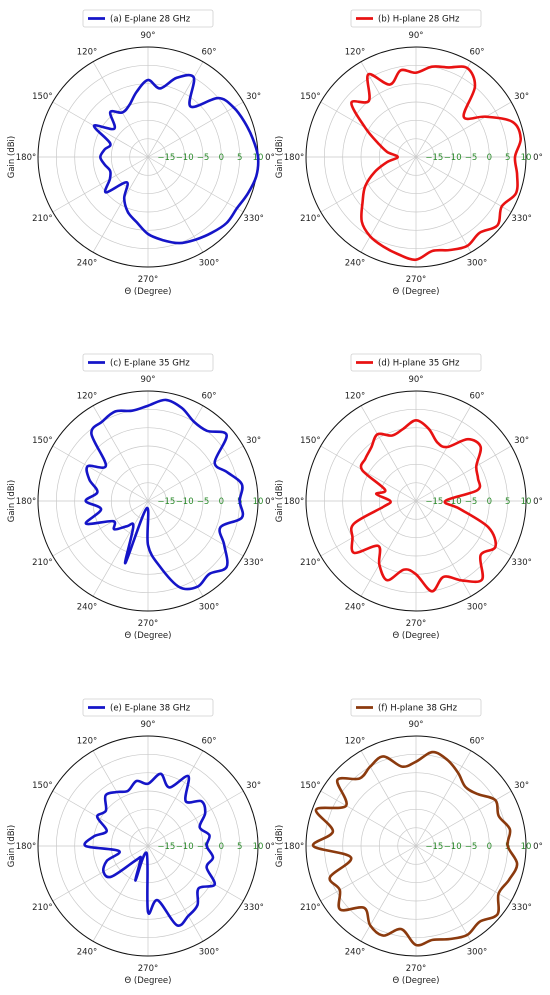  What do you see at coordinates (166, 502) in the screenshot?
I see `radial-tick-label: −15` at bounding box center [166, 502].